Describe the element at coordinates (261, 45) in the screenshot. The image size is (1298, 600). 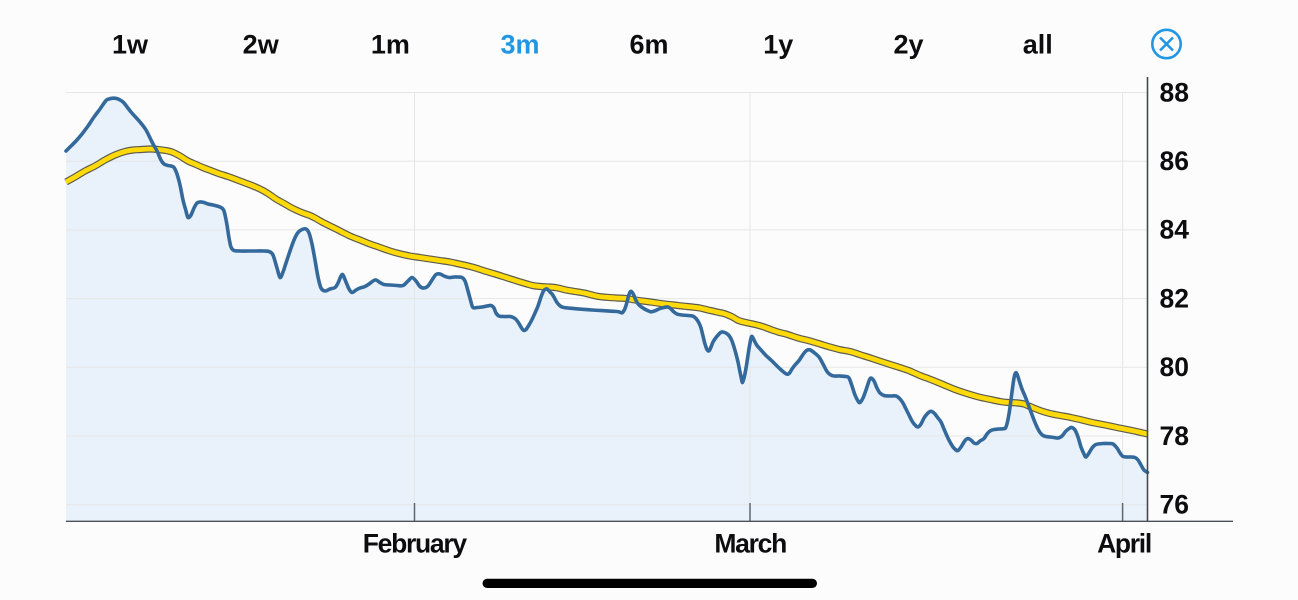
I see `svg-text: 2w` at that location.